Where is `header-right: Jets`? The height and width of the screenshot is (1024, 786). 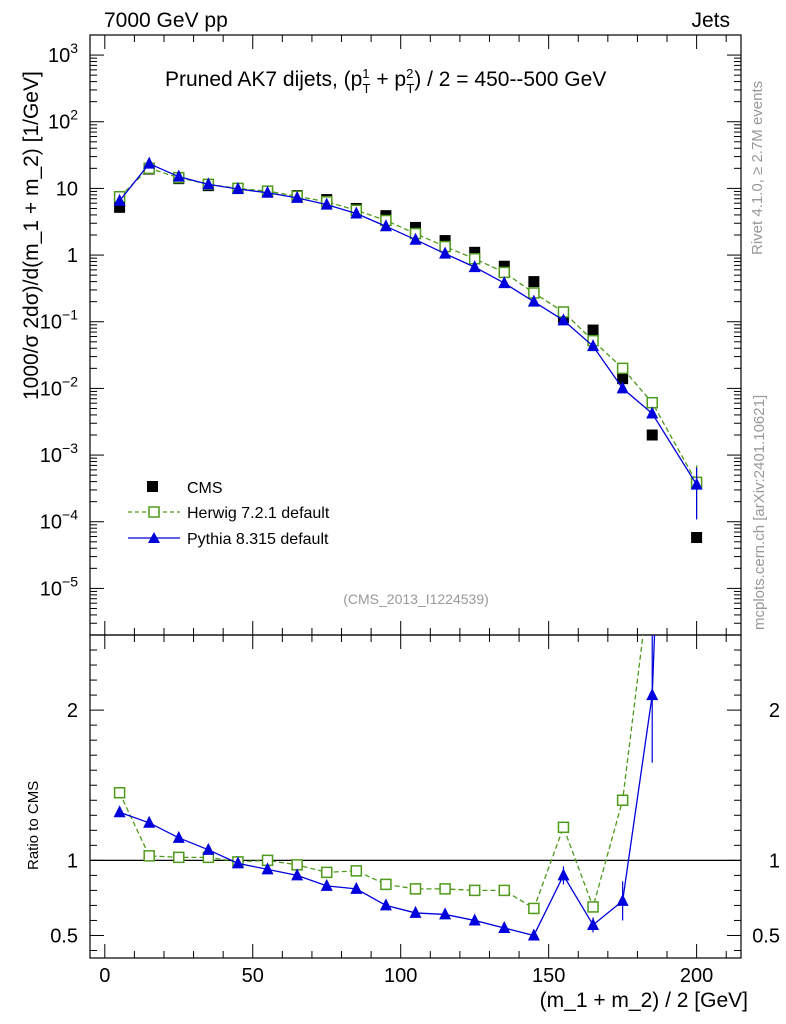
header-right: Jets is located at coordinates (710, 20).